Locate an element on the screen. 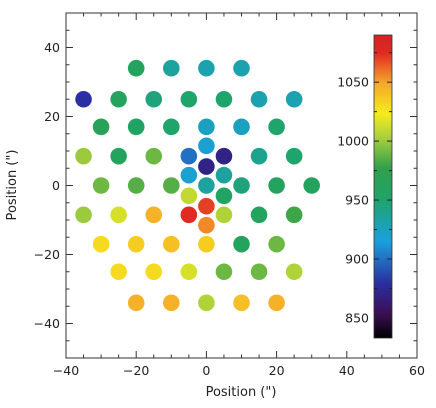  colorbar-tick-label: 1050 is located at coordinates (353, 82).